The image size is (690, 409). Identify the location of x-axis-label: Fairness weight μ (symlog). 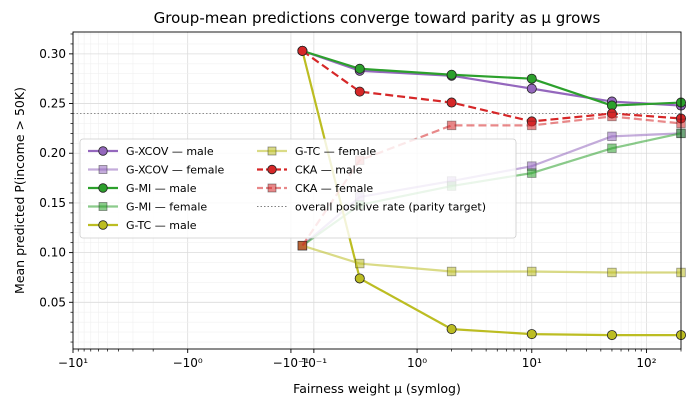
(377, 388).